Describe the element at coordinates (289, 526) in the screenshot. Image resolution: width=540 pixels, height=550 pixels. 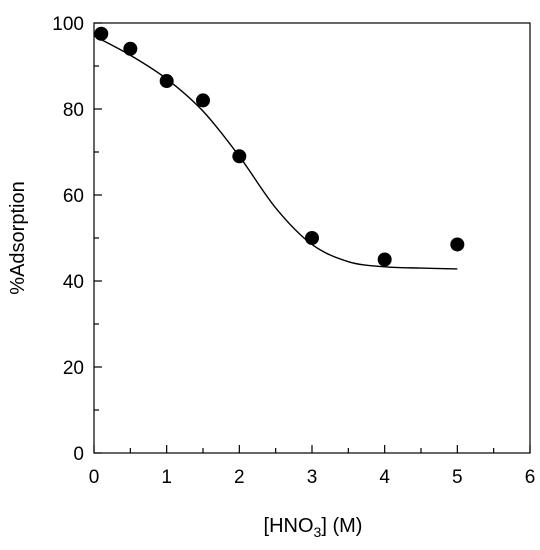
I see `x-axis-title-main: [HNO` at that location.